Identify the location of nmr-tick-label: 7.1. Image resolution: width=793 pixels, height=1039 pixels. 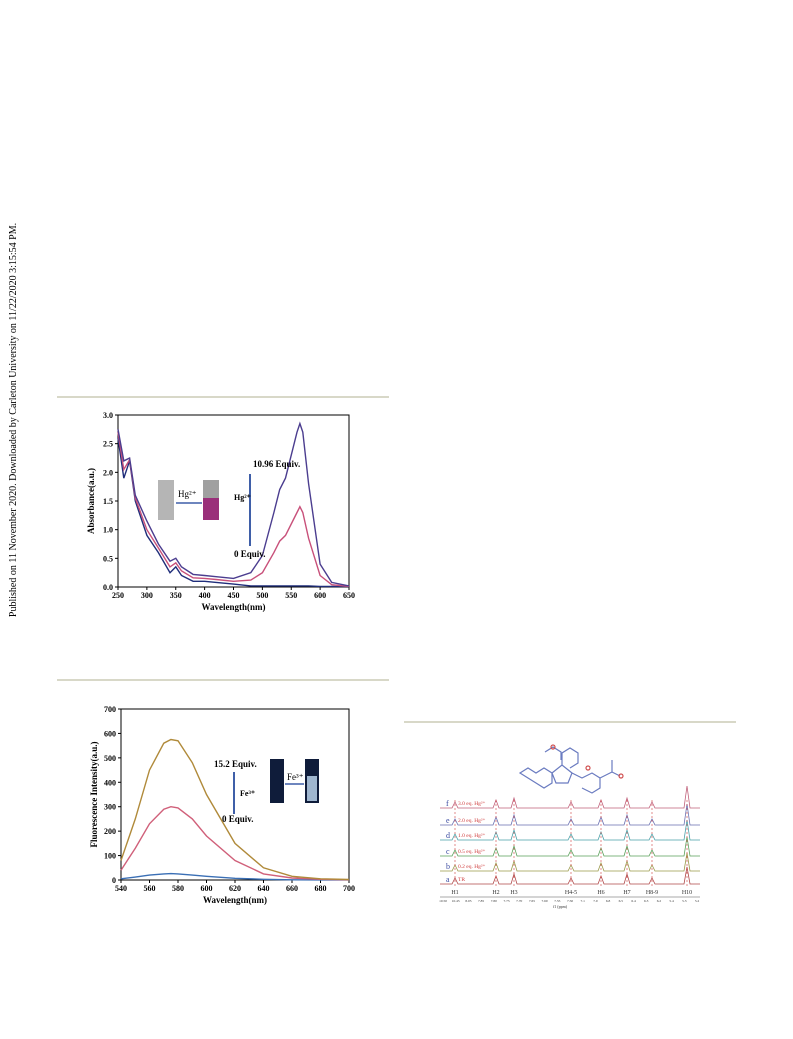
(583, 901).